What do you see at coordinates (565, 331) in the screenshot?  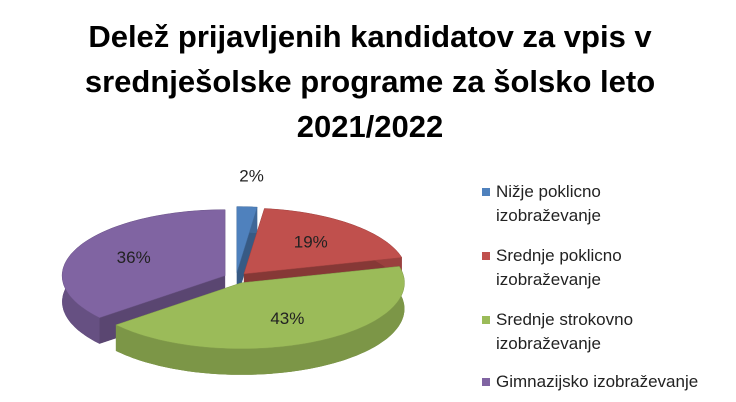 I see `legend-label: Srednje strokovno izobraževanje` at bounding box center [565, 331].